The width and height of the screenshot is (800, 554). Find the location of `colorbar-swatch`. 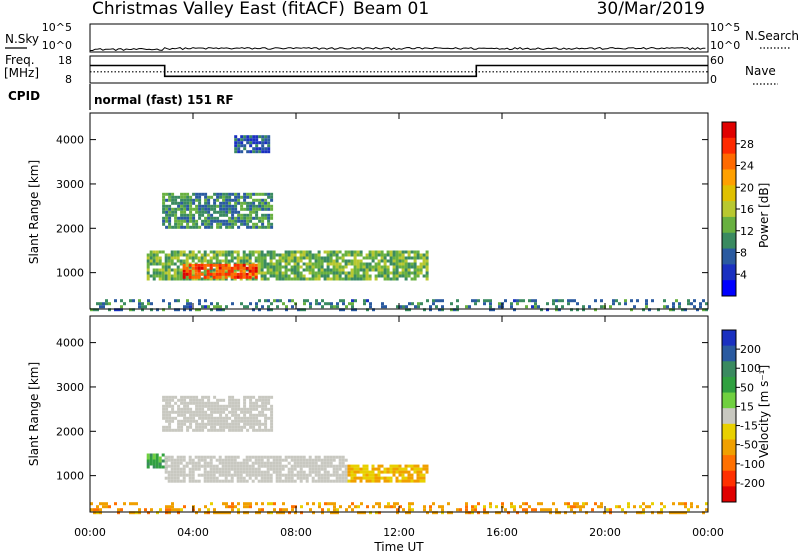

colorbar-swatch is located at coordinates (729, 447).